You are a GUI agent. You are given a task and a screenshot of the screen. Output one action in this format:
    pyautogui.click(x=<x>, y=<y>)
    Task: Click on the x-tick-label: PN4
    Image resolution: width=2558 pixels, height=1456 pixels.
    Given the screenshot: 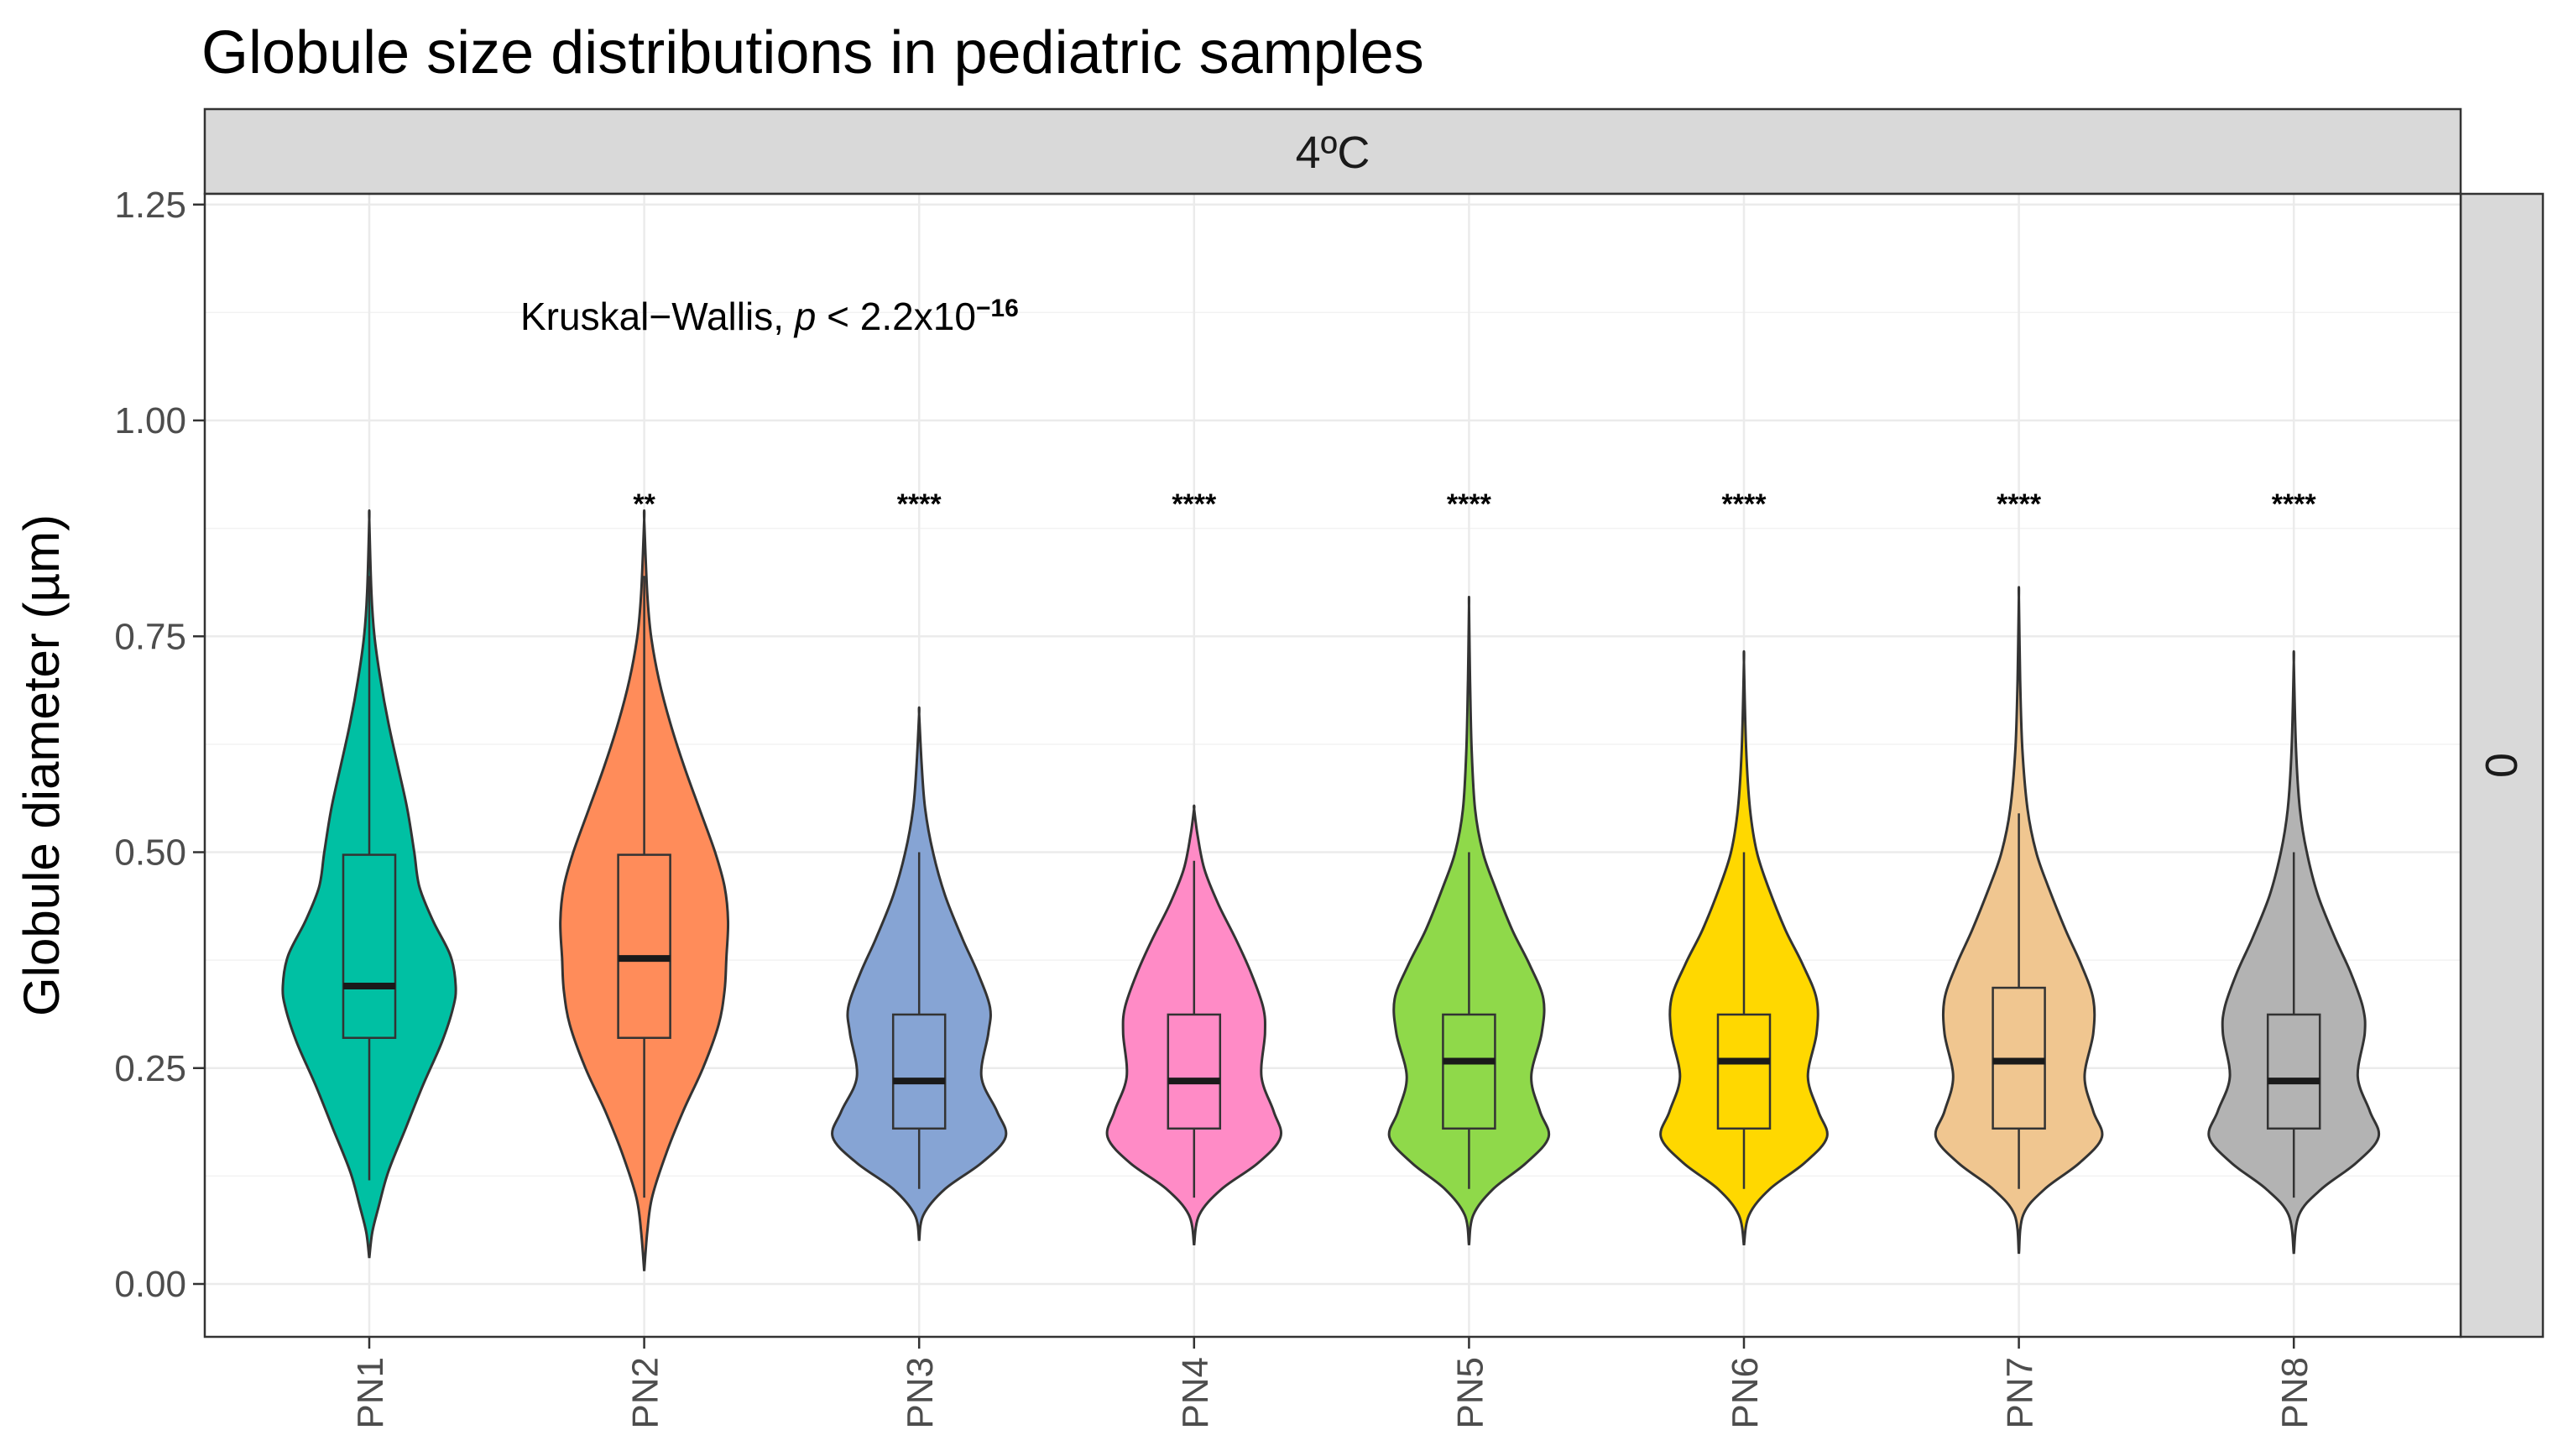 What is the action you would take?
    pyautogui.click(x=1195, y=1393)
    